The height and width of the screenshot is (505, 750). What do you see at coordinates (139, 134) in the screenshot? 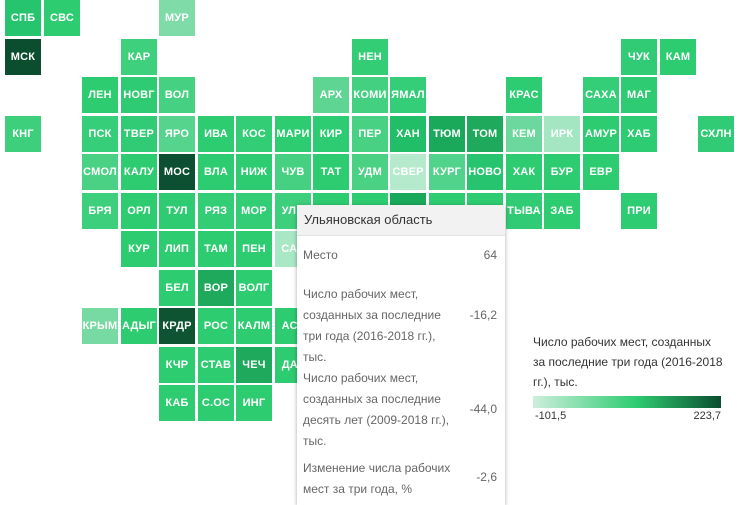
I see `region-tile: ТВЕР` at bounding box center [139, 134].